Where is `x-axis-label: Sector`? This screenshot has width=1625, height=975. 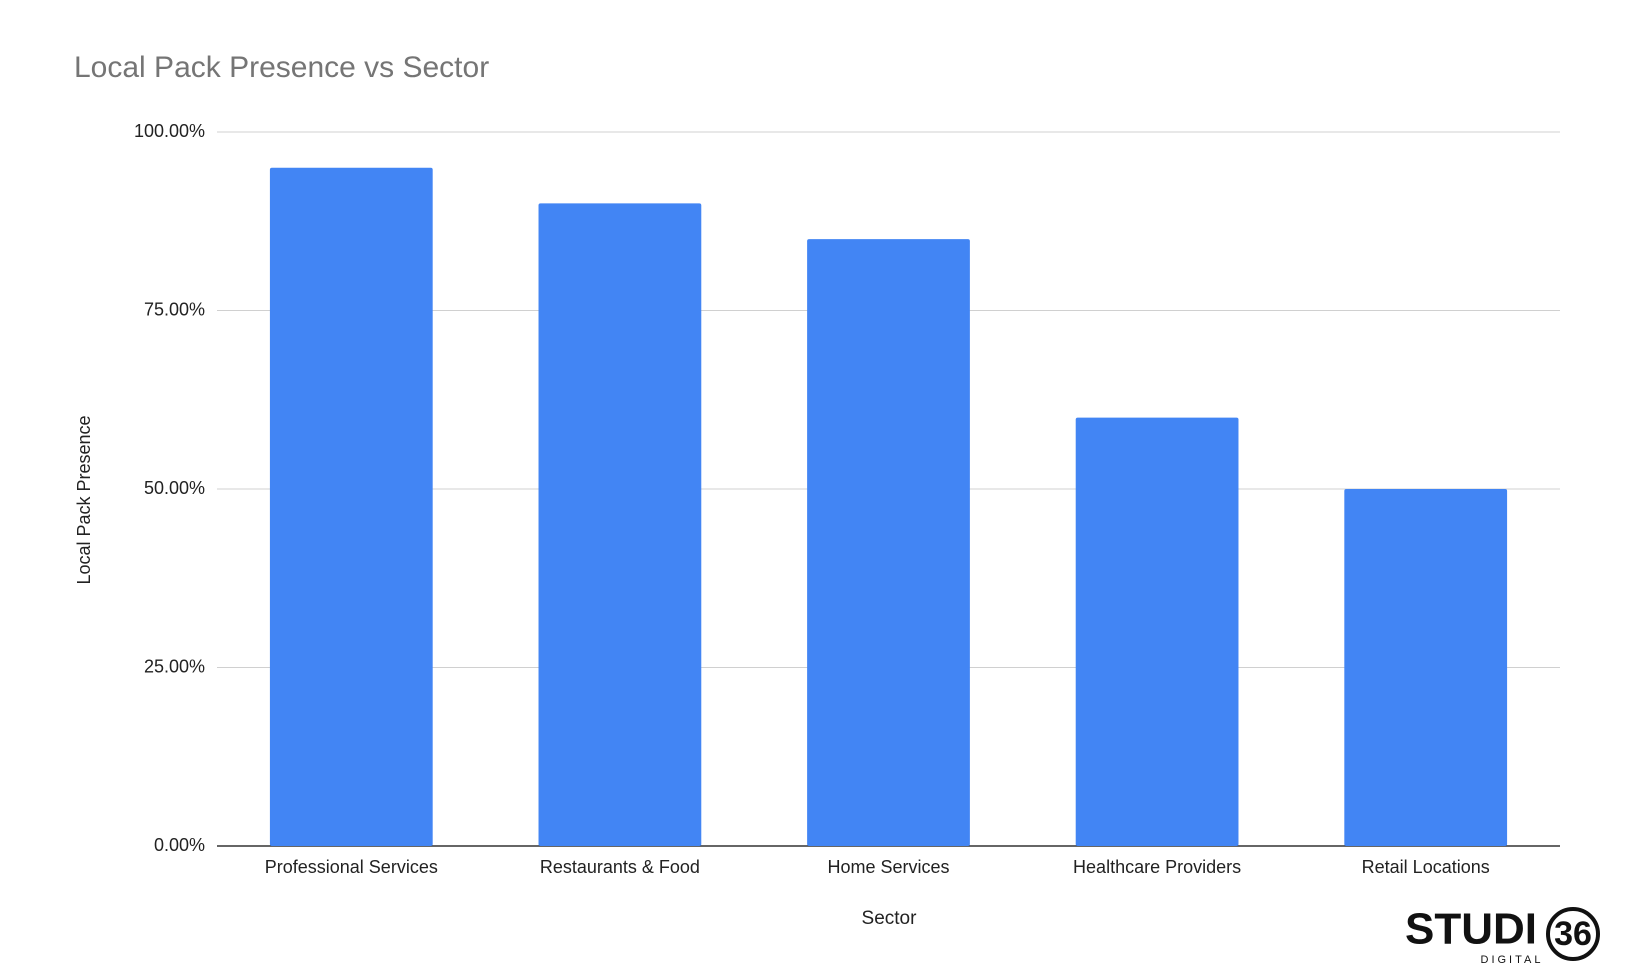 x-axis-label: Sector is located at coordinates (890, 918).